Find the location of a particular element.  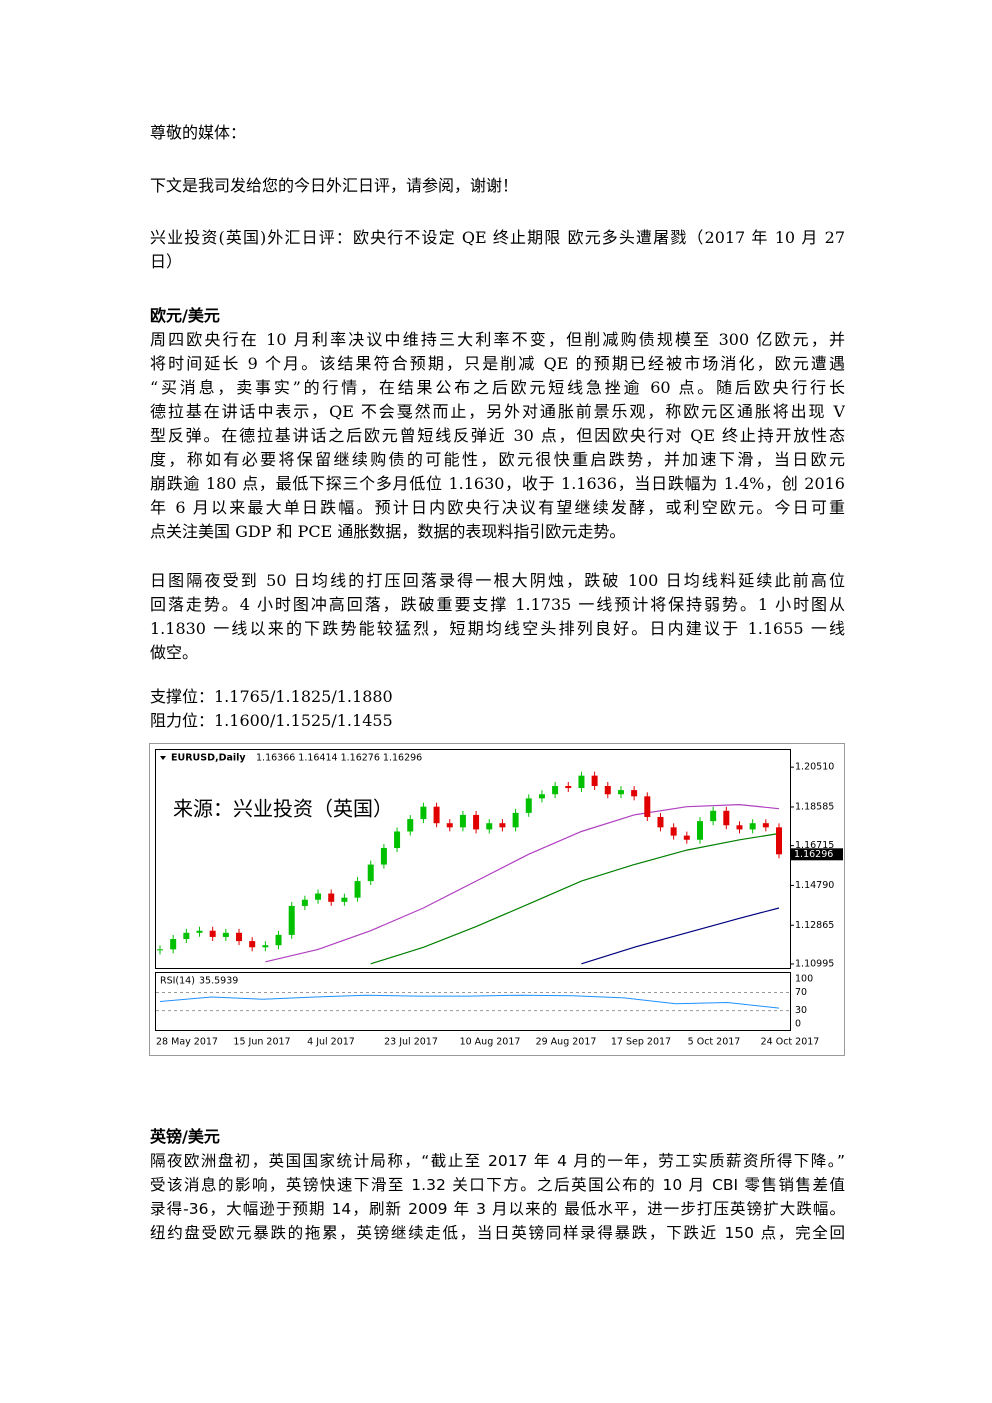

text-line: 日） is located at coordinates (166, 261).